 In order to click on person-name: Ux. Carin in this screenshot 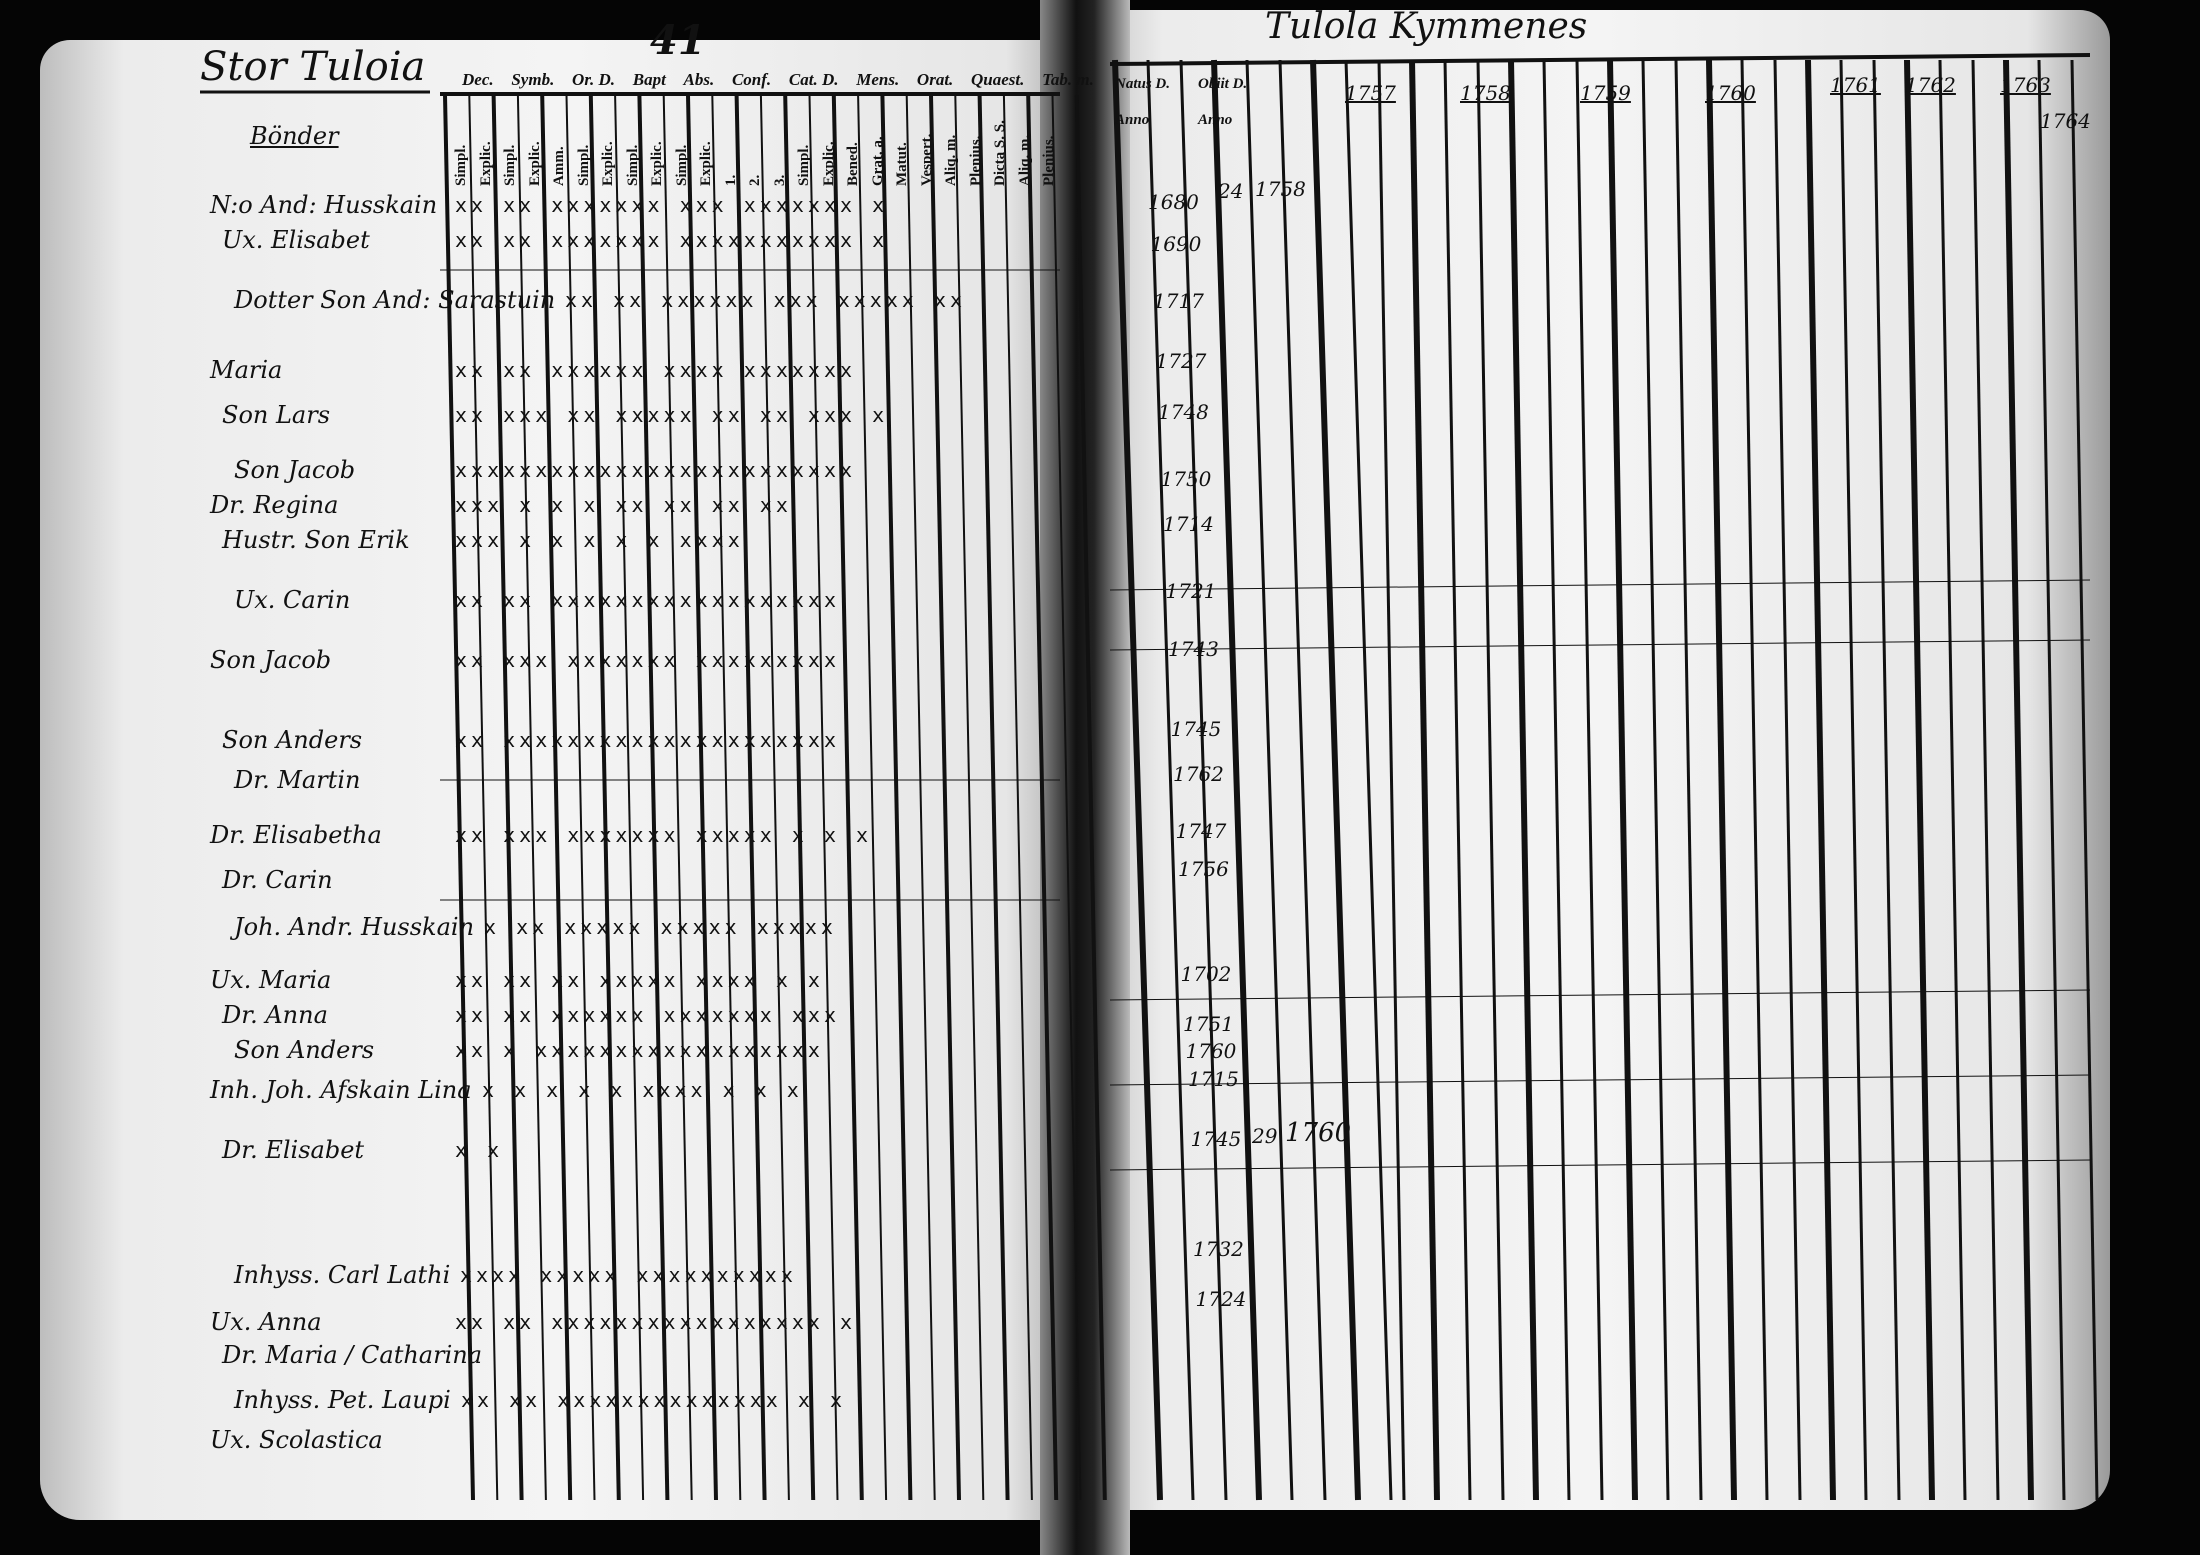, I will do `click(292, 600)`.